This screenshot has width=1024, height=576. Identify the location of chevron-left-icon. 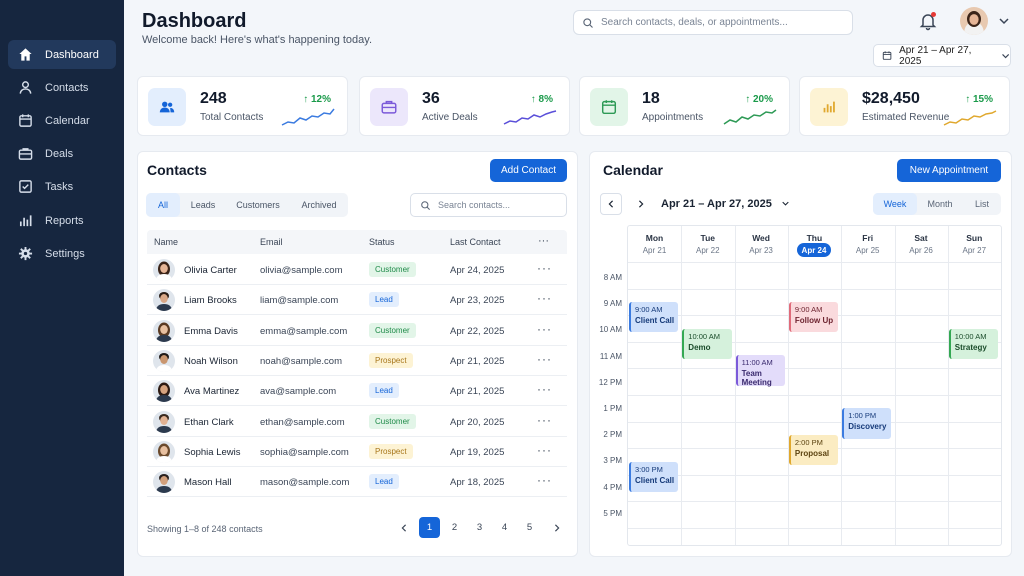
(611, 204).